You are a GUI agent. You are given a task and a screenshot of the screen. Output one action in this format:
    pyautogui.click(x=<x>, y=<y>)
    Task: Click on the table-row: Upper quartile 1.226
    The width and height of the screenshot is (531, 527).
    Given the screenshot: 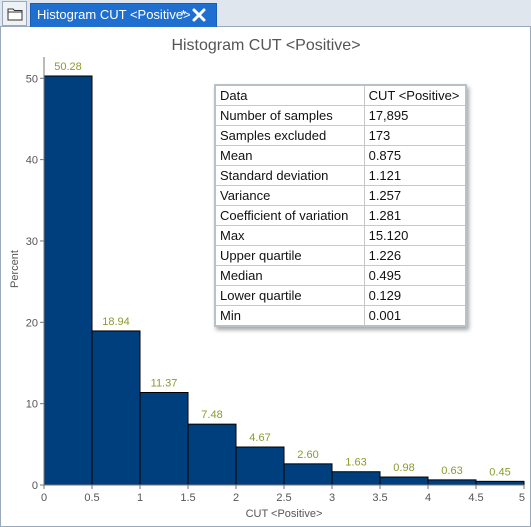 What is the action you would take?
    pyautogui.click(x=340, y=255)
    